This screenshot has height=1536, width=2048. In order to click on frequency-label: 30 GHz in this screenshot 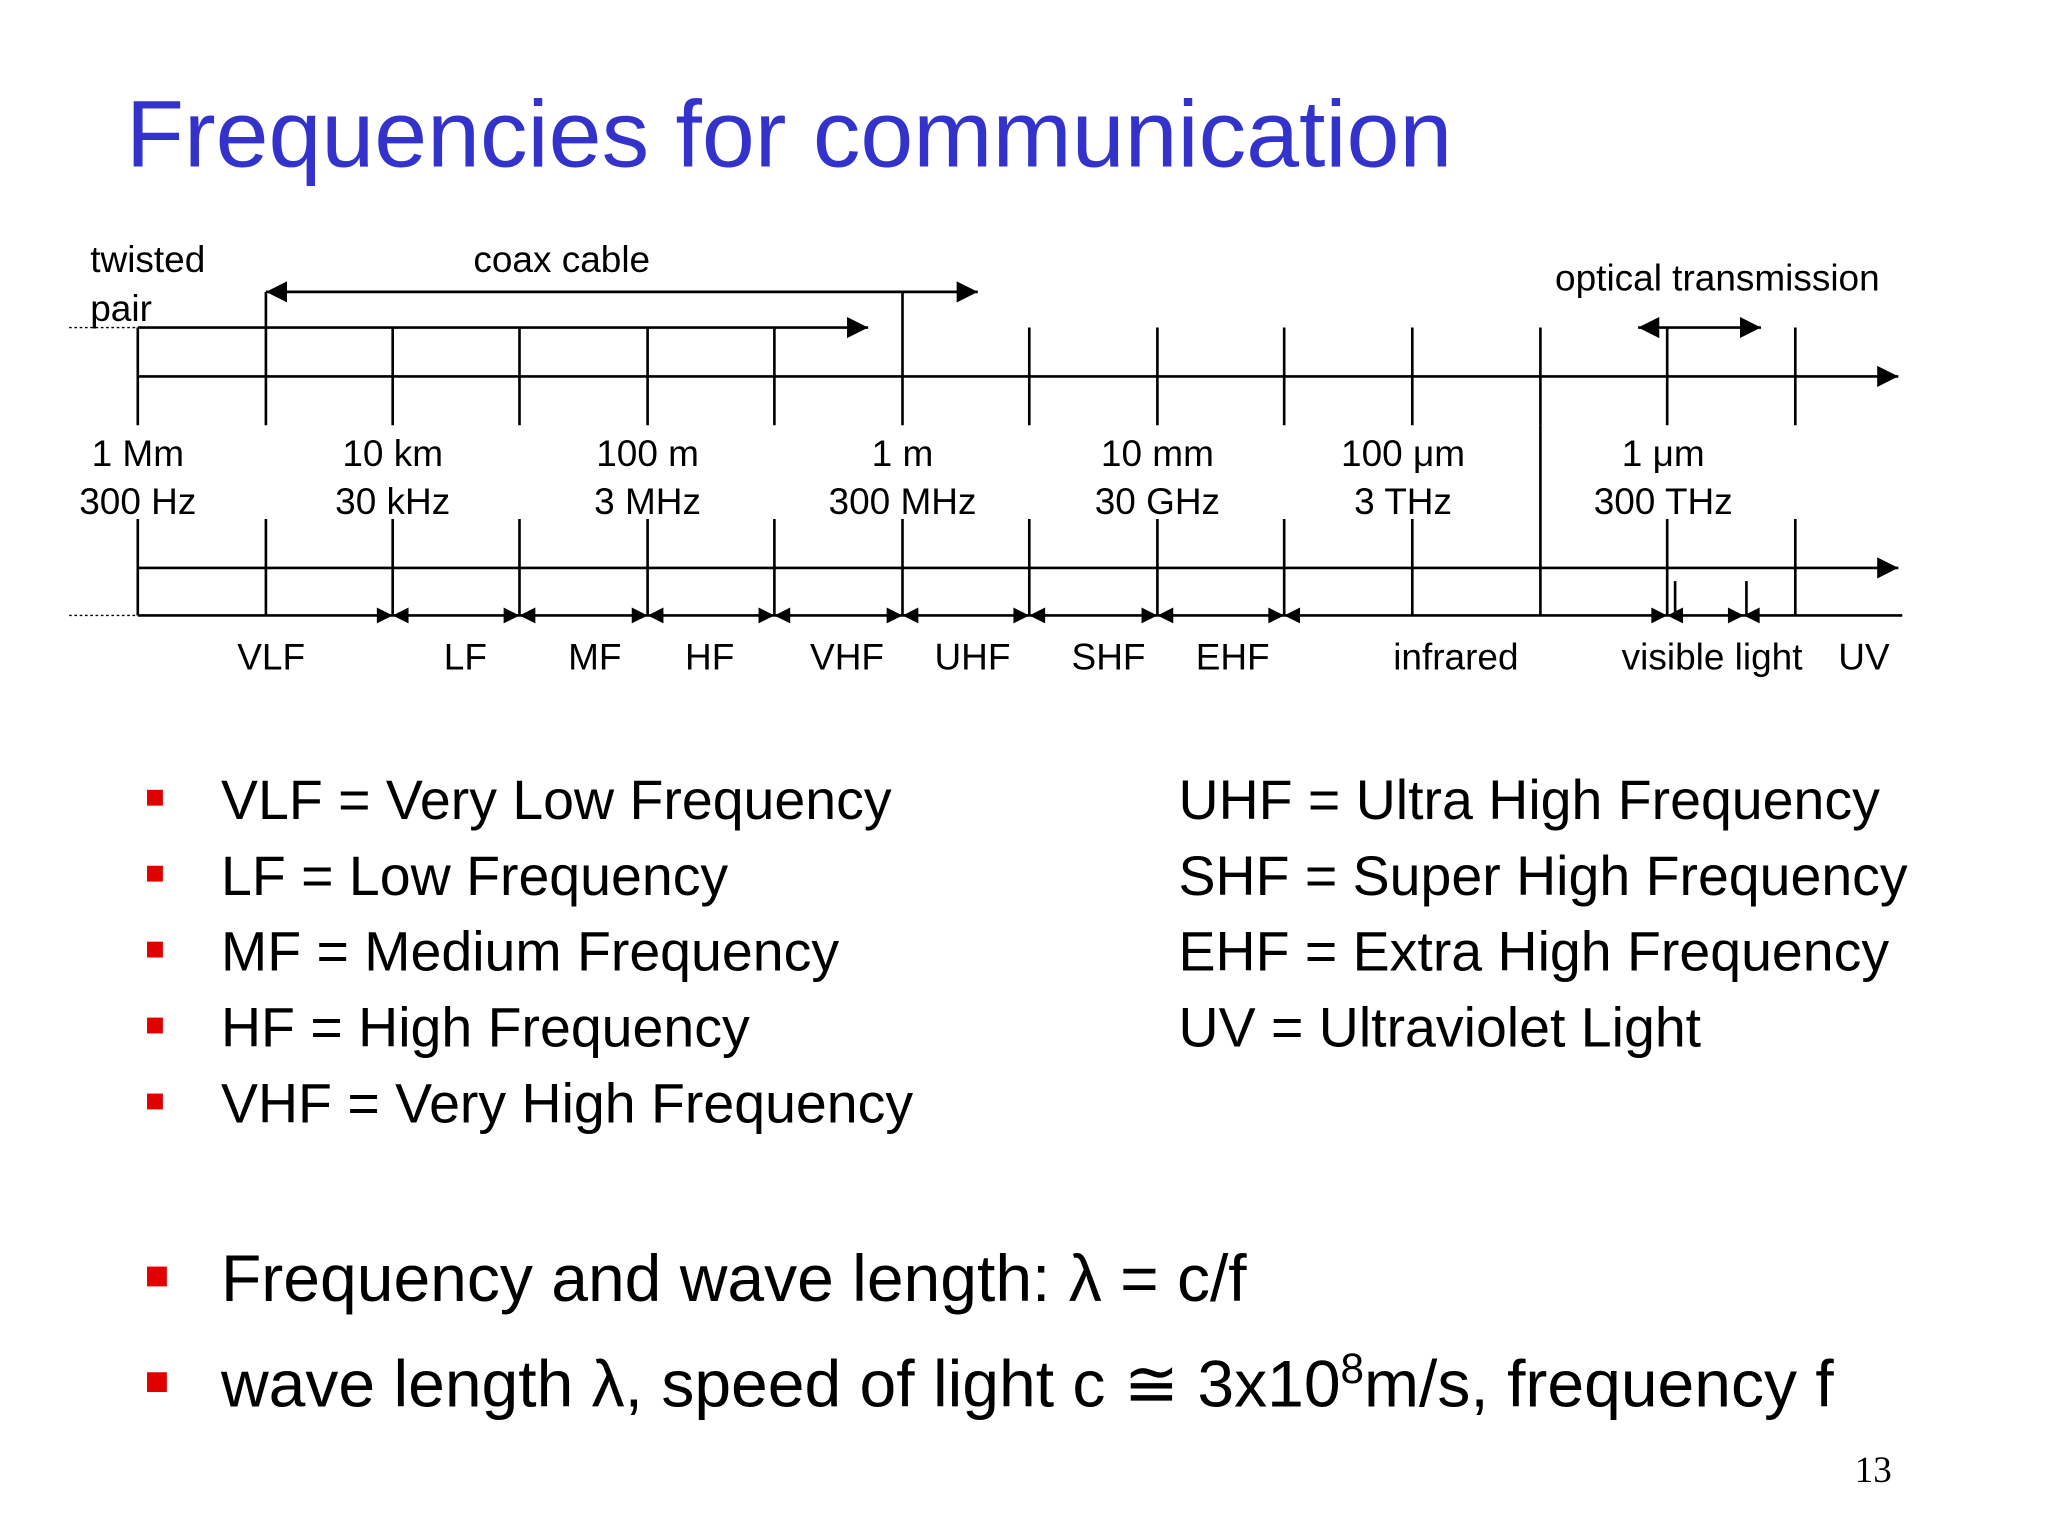, I will do `click(1157, 501)`.